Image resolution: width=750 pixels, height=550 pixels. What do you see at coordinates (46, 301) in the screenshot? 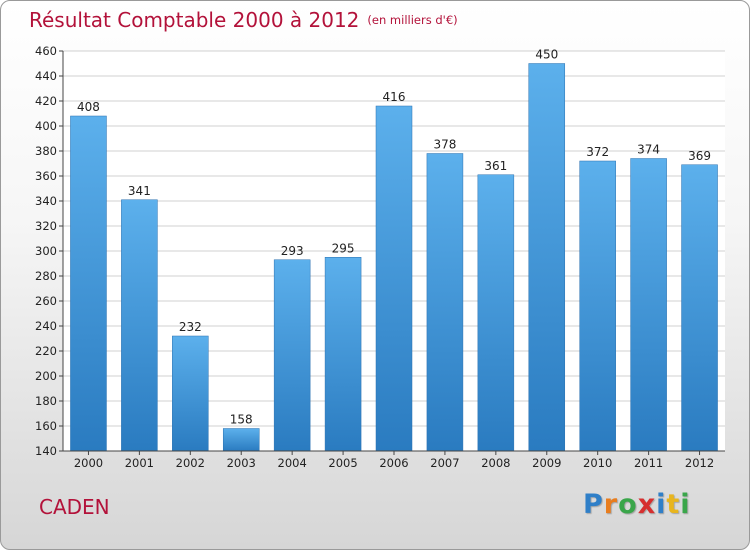
I see `y-tick-label: 260` at bounding box center [46, 301].